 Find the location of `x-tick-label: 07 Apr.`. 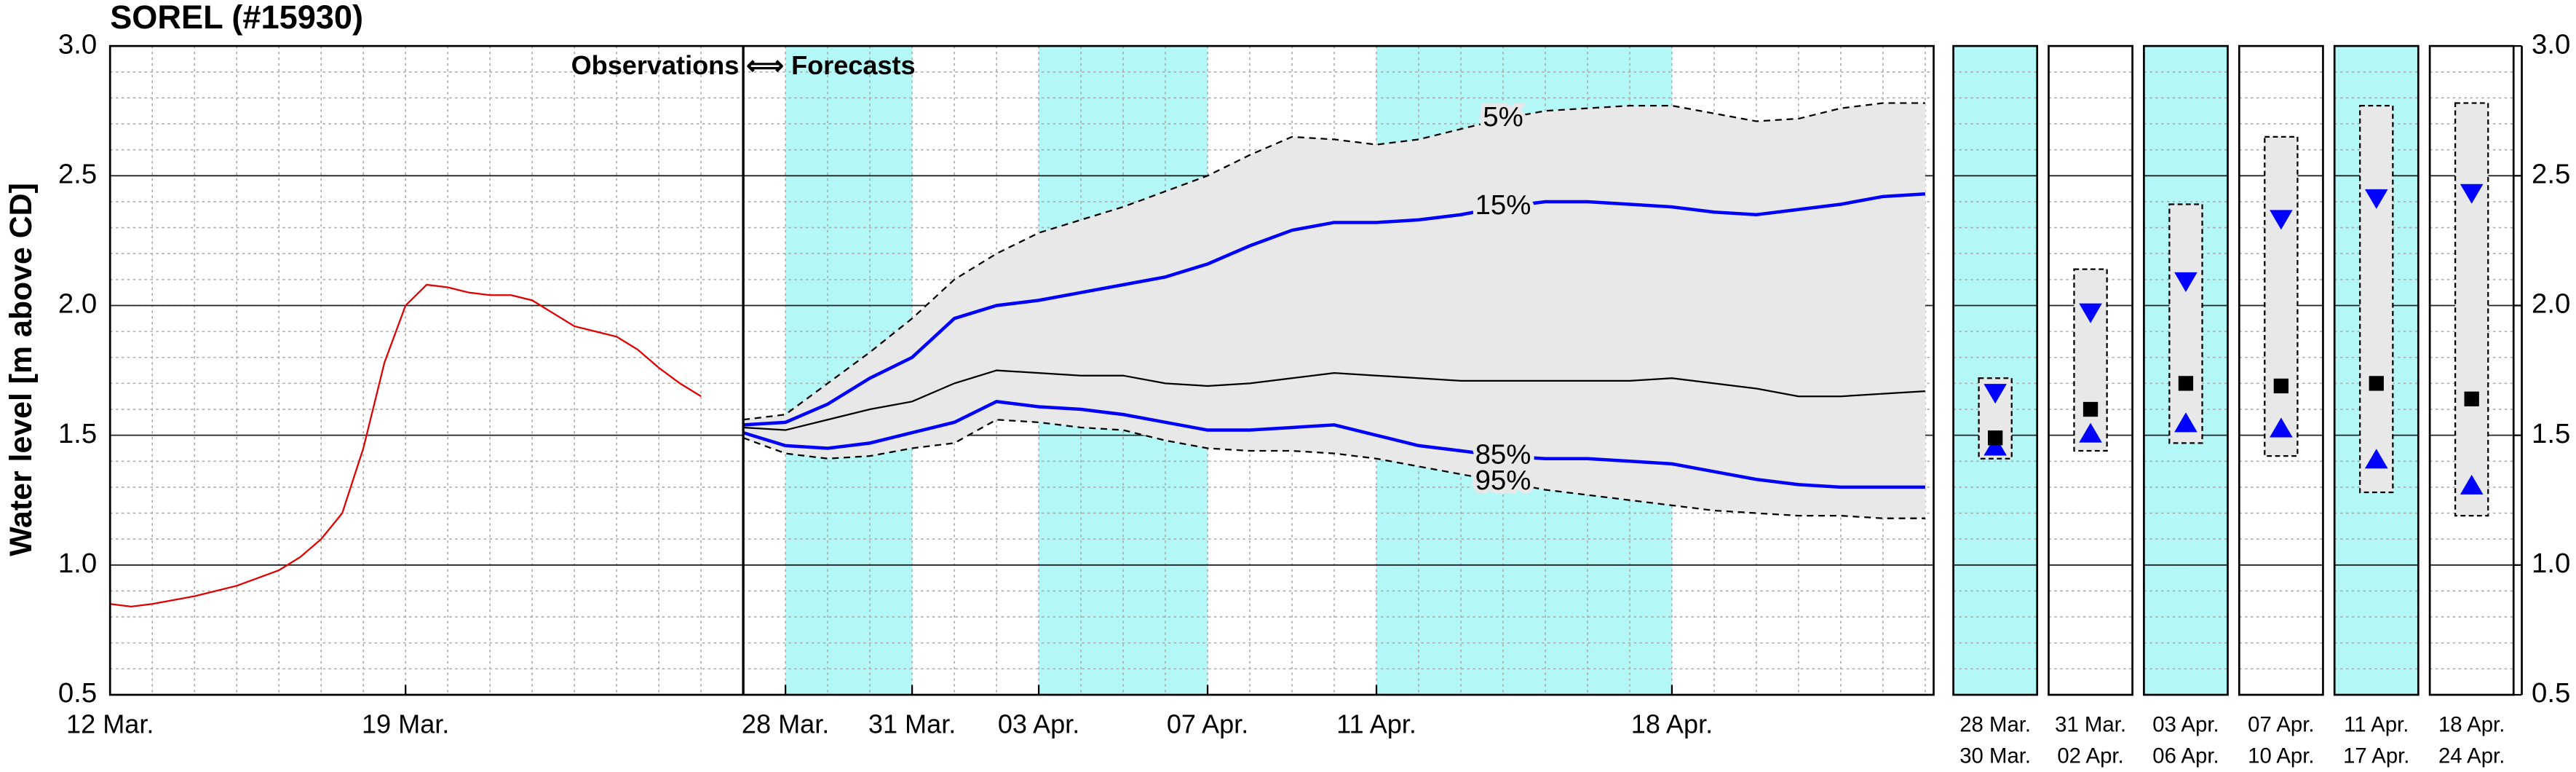

x-tick-label: 07 Apr. is located at coordinates (1207, 723).